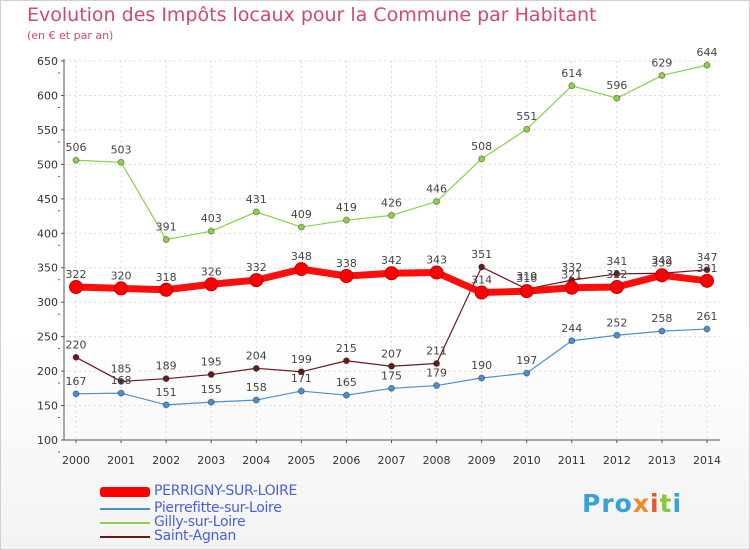  I want to click on x-tick-label: 2012, so click(617, 460).